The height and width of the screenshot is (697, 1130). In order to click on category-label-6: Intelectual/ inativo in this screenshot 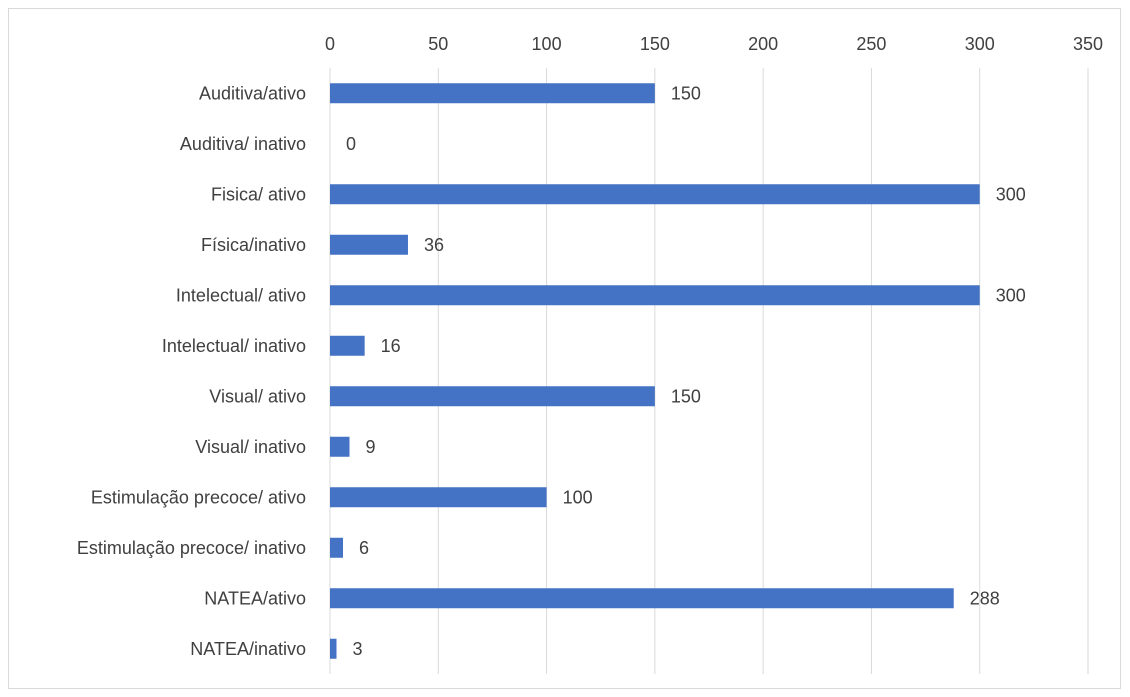, I will do `click(234, 346)`.